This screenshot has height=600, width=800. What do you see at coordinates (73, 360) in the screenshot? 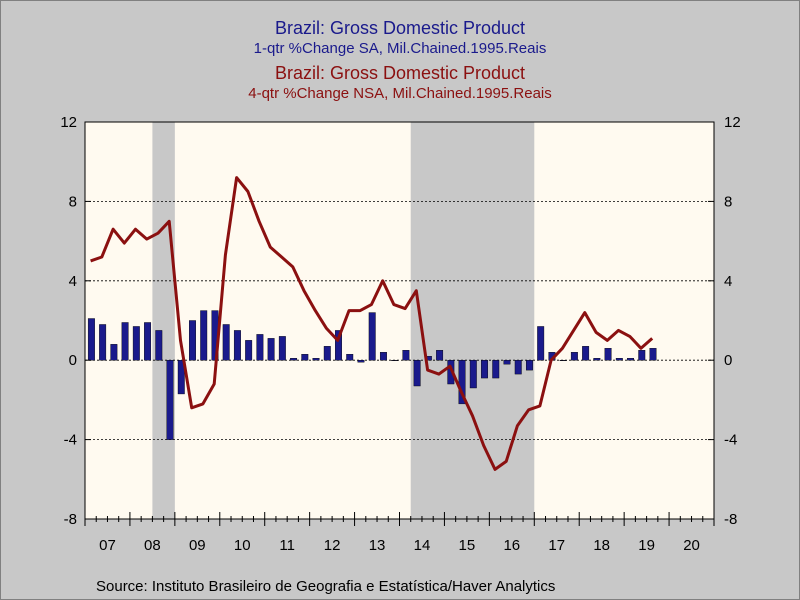
I see `y-tick-label-left: 0` at bounding box center [73, 360].